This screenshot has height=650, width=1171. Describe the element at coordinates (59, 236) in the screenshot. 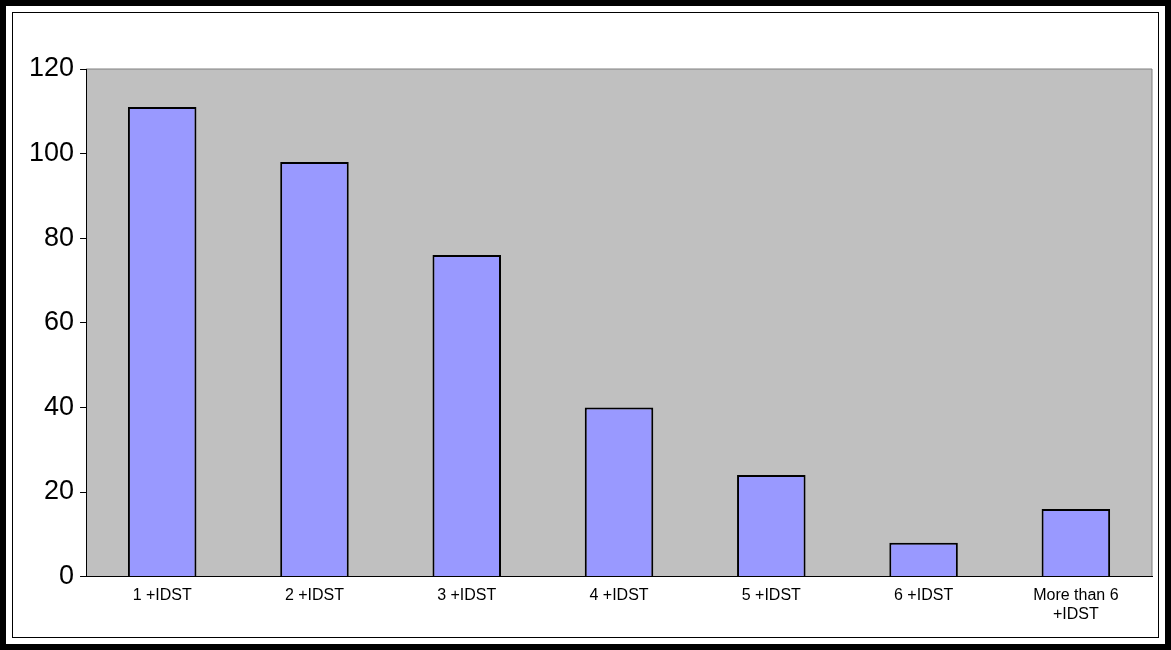

I see `y-tick-label: 80` at that location.